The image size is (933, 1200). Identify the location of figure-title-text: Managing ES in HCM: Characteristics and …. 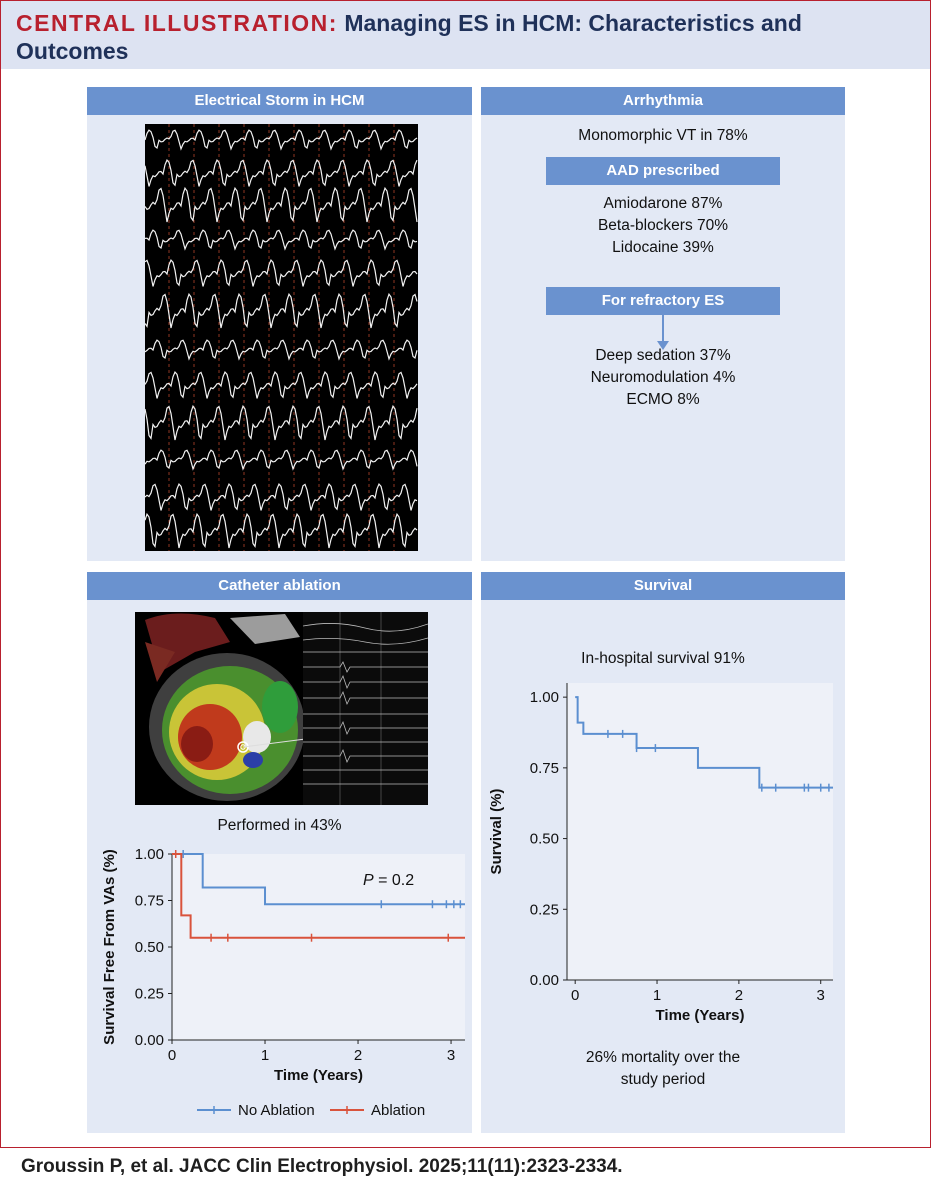
(409, 37).